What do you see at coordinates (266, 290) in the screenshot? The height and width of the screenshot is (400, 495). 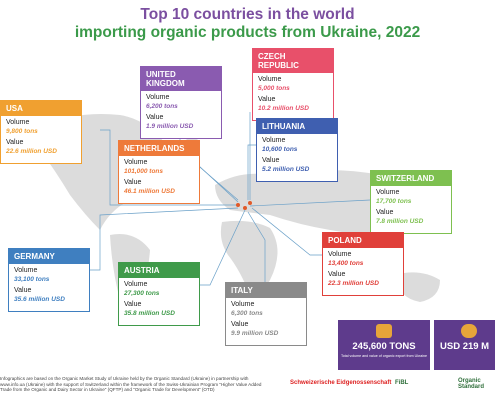 I see `country-name: ITALY` at bounding box center [266, 290].